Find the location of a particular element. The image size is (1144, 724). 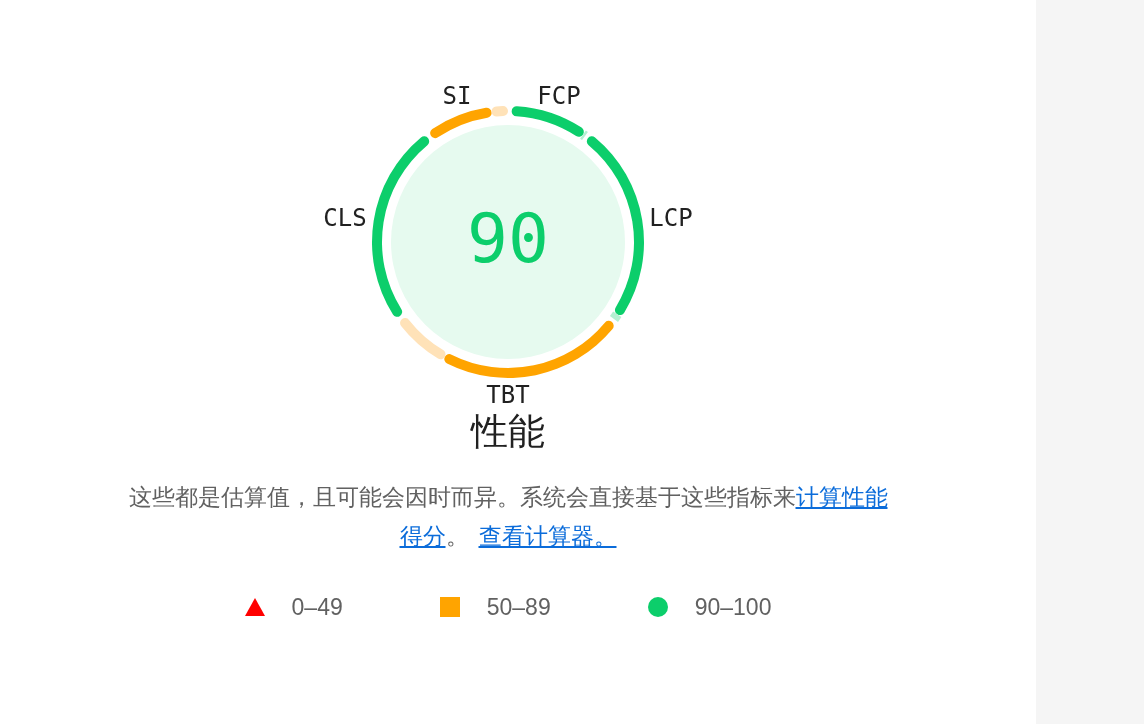

slice-label: TBT is located at coordinates (508, 395).